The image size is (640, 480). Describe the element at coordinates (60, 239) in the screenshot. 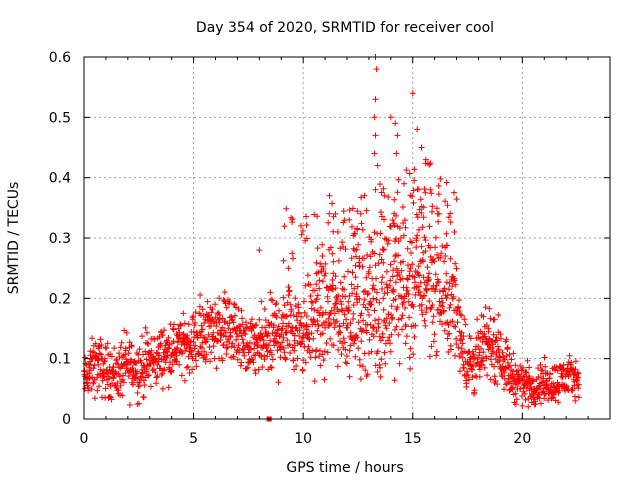

I see `y-tick-label: 0.3` at that location.